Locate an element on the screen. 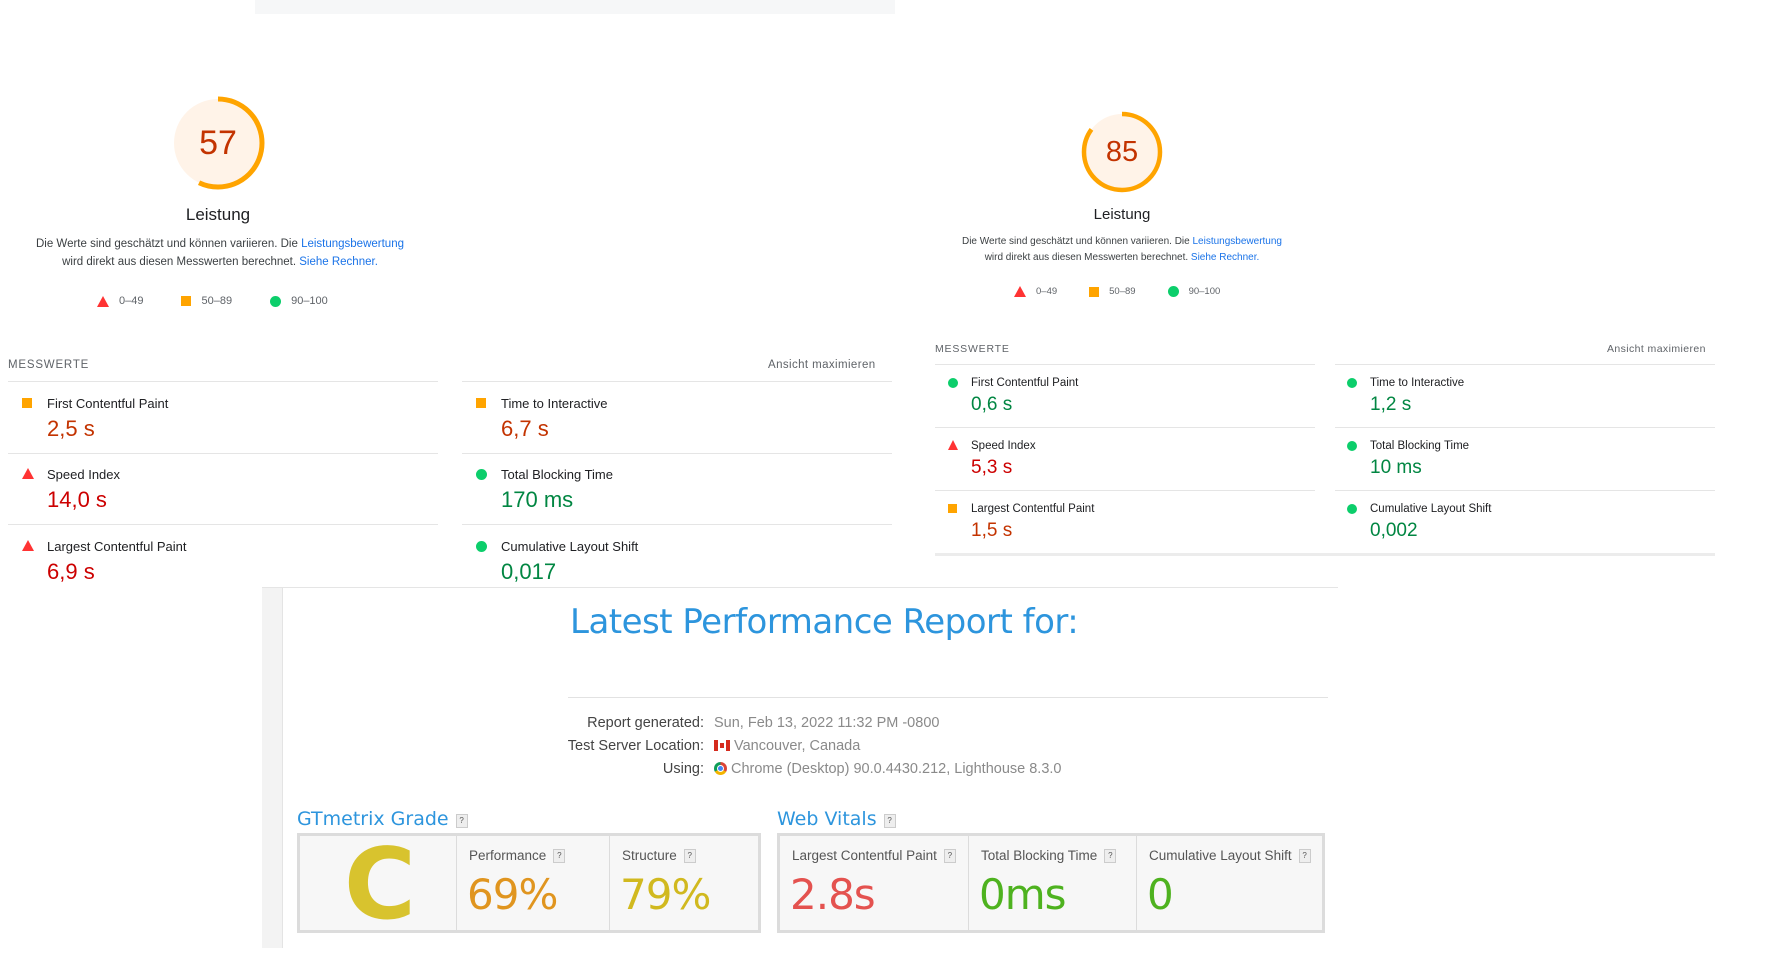  structure-value: 79% is located at coordinates (665, 894).